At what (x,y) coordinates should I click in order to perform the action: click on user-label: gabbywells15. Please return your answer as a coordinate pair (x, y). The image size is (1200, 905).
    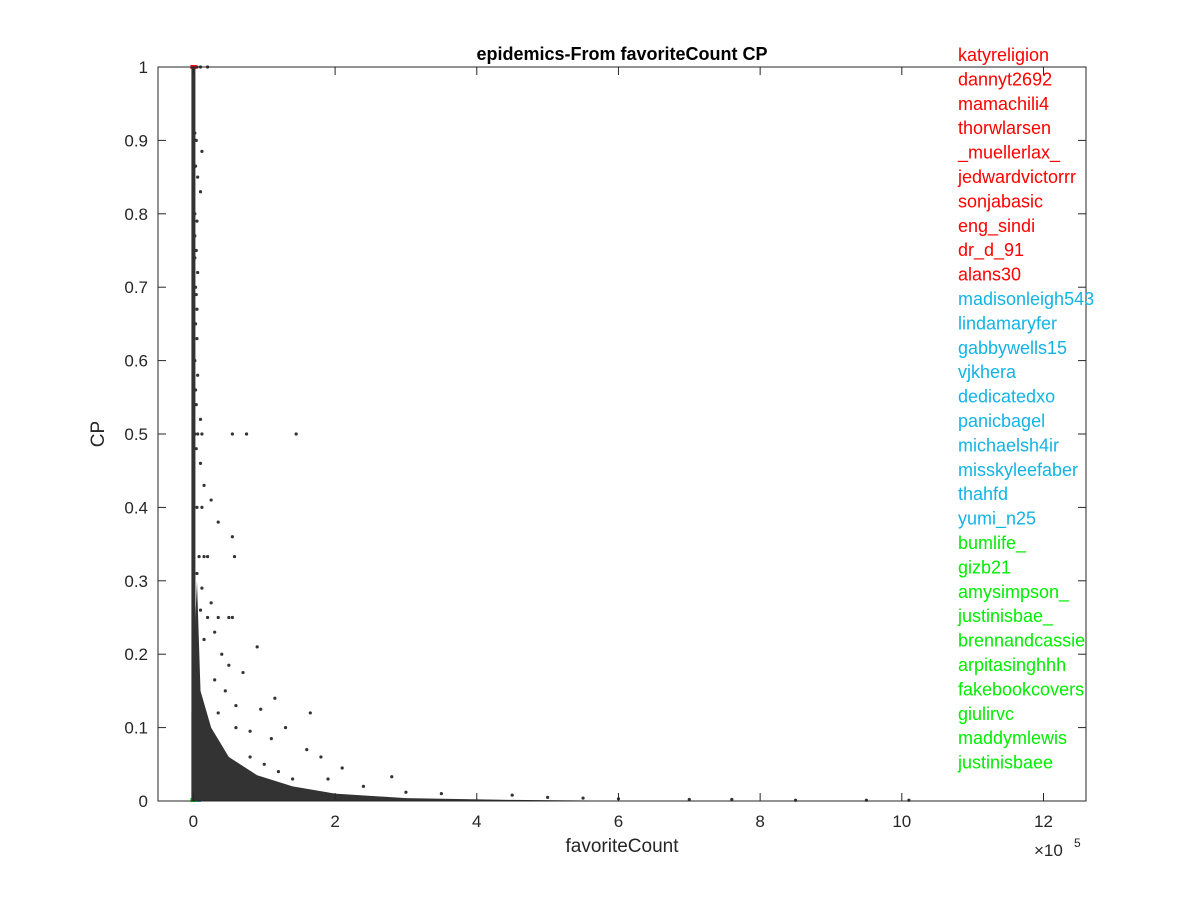
    Looking at the image, I should click on (1012, 348).